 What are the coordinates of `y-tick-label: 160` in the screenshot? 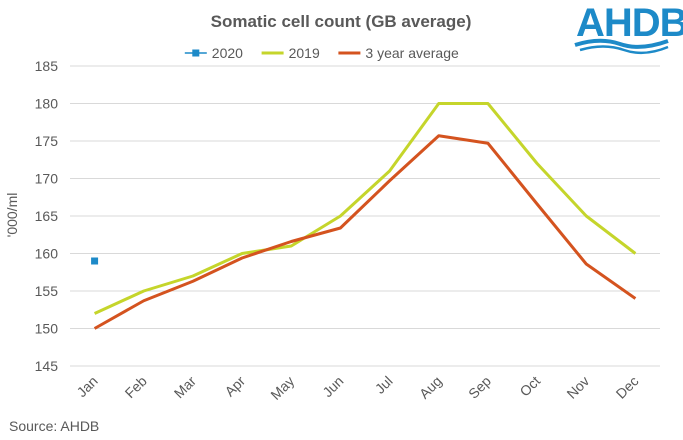 It's located at (47, 254).